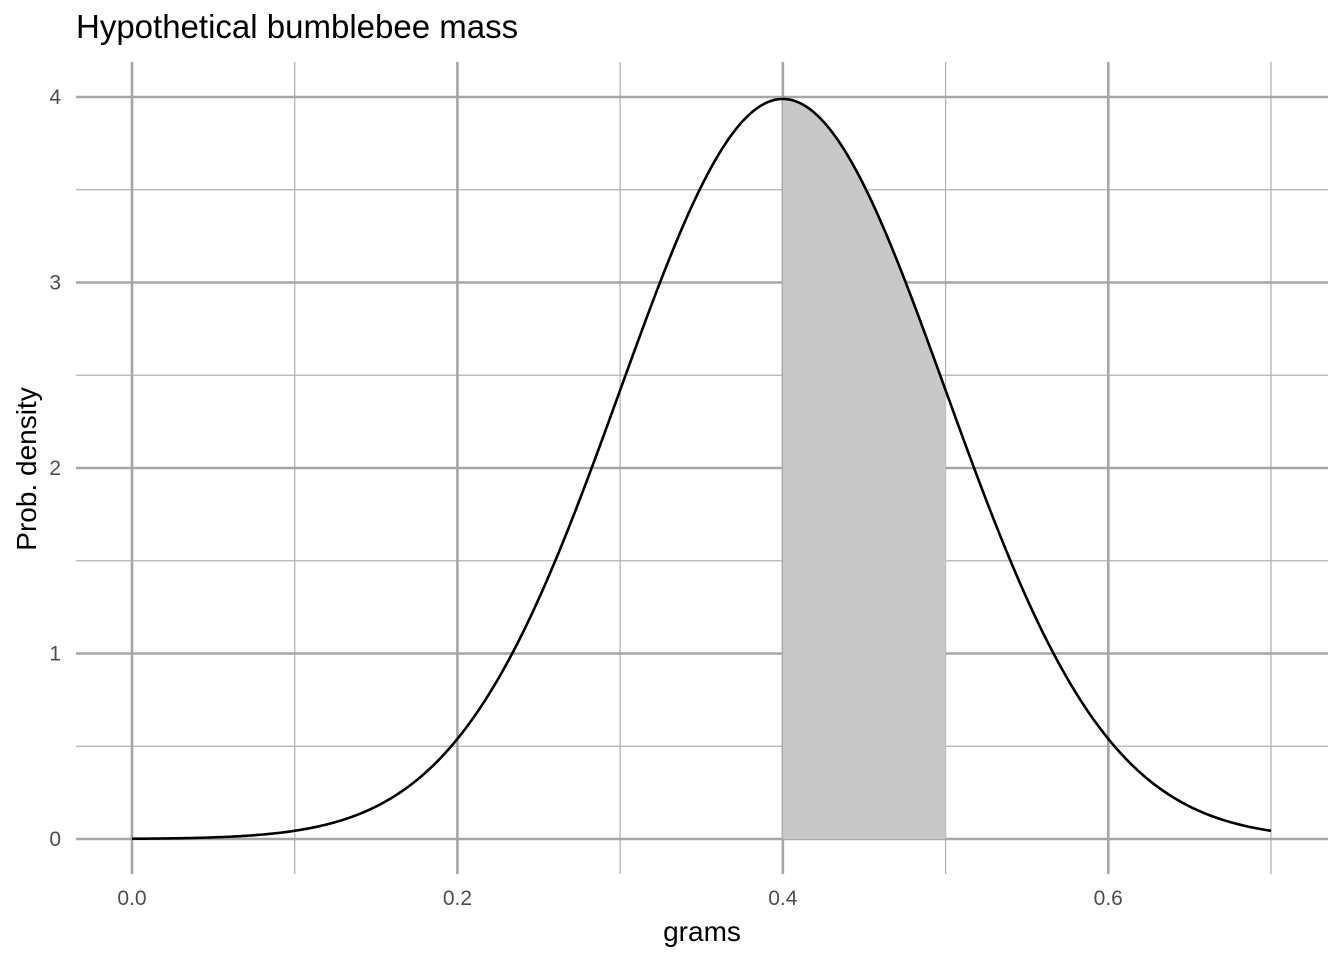  Describe the element at coordinates (55, 654) in the screenshot. I see `y-tick-label: 1` at that location.